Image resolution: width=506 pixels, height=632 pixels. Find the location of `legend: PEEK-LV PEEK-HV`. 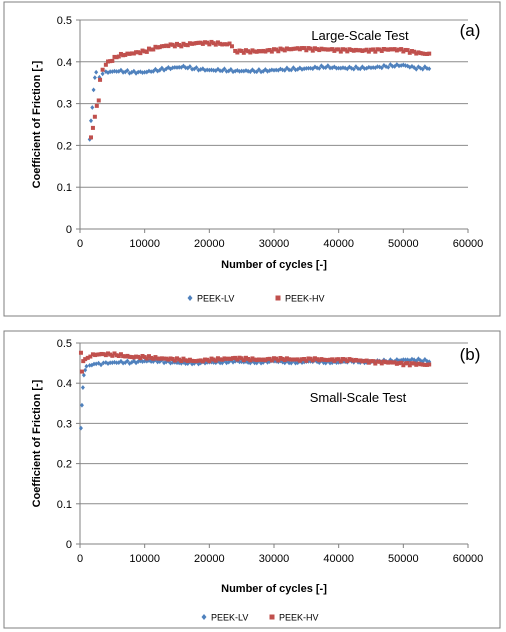

legend: PEEK-LV PEEK-HV is located at coordinates (260, 618).